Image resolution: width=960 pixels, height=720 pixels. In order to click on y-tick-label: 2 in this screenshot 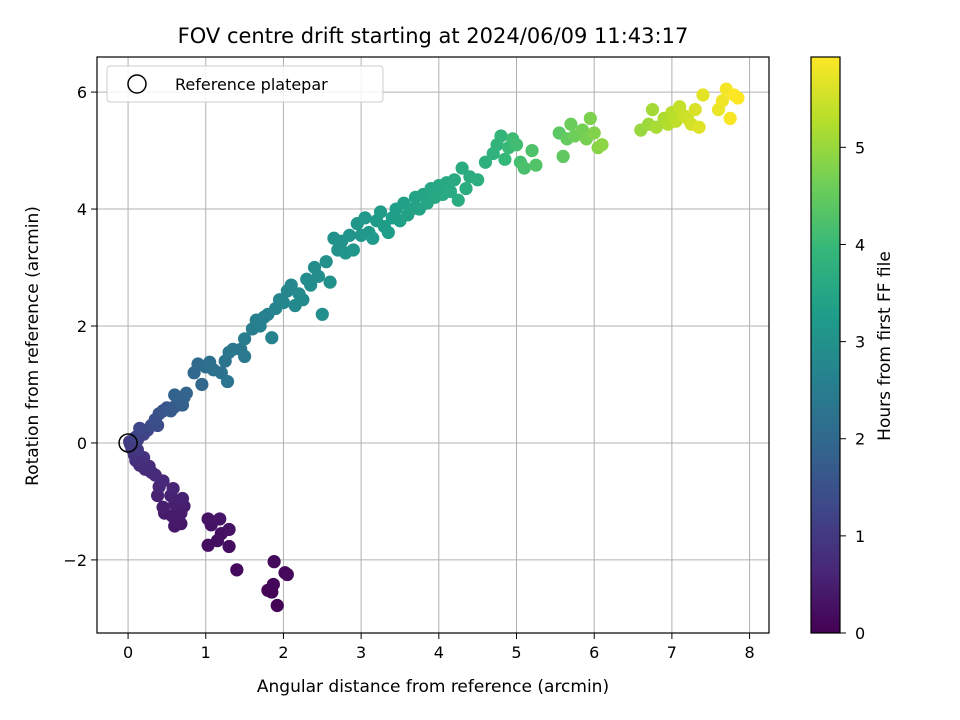, I will do `click(82, 326)`.